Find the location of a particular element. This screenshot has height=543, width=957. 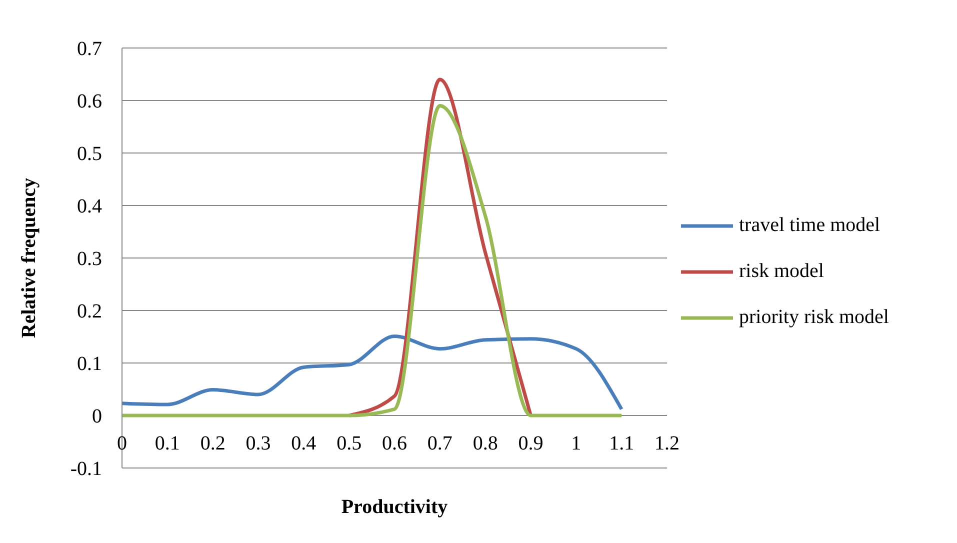

x-tick-label: 0.5 is located at coordinates (349, 443).